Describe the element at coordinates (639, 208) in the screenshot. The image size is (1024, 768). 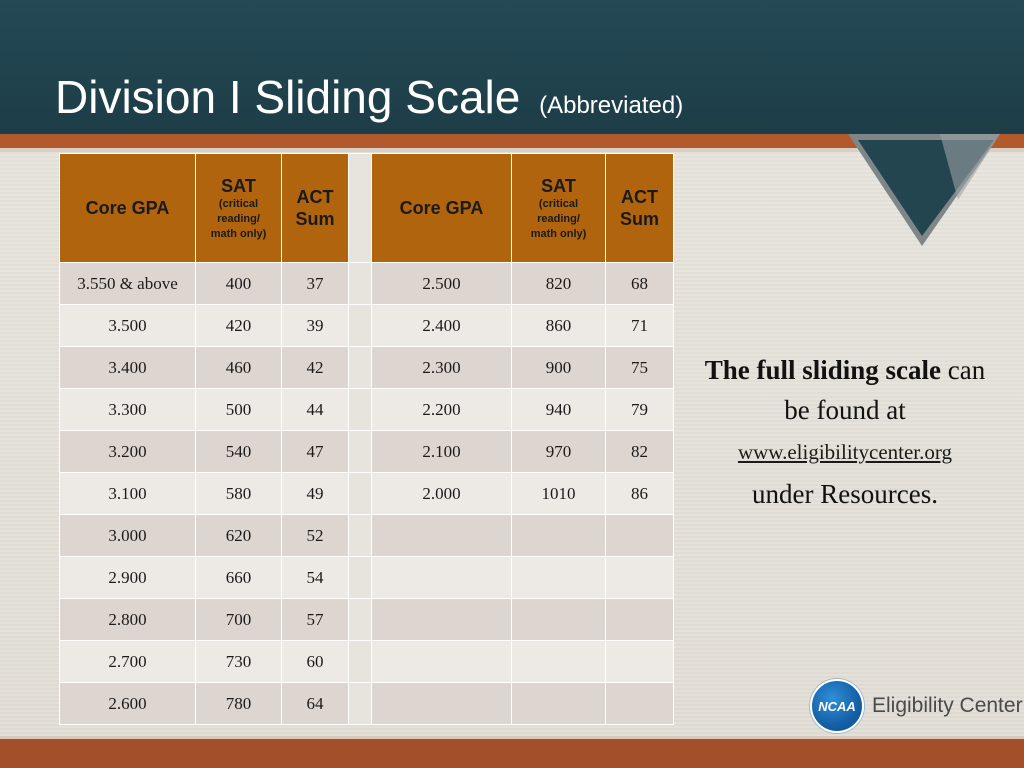
I see `header-act-sum-2: ACT Sum` at that location.